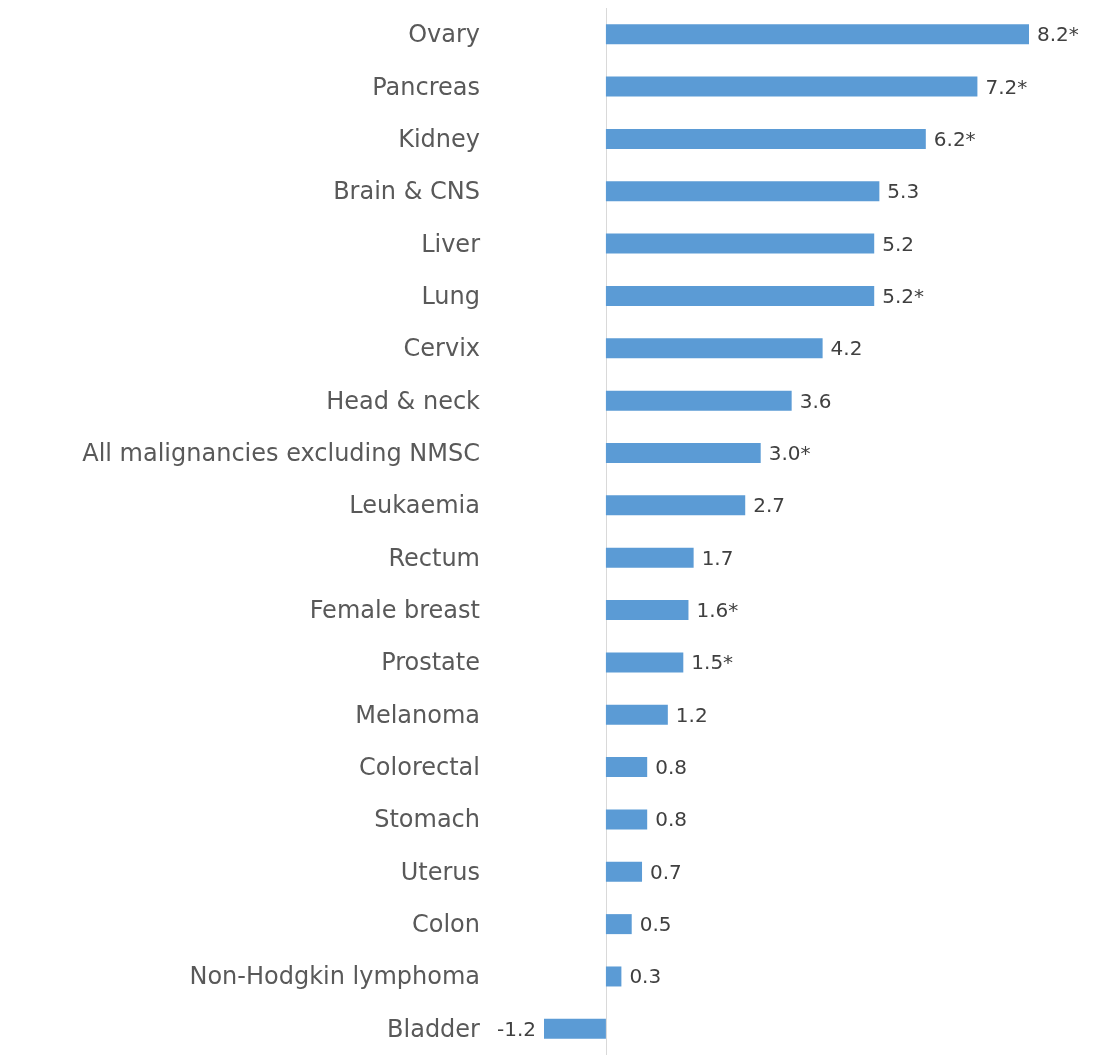 This screenshot has height=1055, width=1100. What do you see at coordinates (898, 243) in the screenshot?
I see `data-label: 5.2` at bounding box center [898, 243].